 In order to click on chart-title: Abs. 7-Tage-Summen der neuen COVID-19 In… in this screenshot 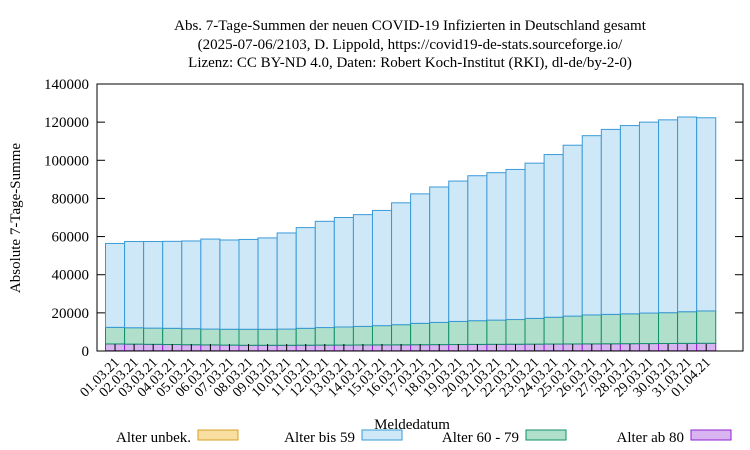, I will do `click(410, 44)`.